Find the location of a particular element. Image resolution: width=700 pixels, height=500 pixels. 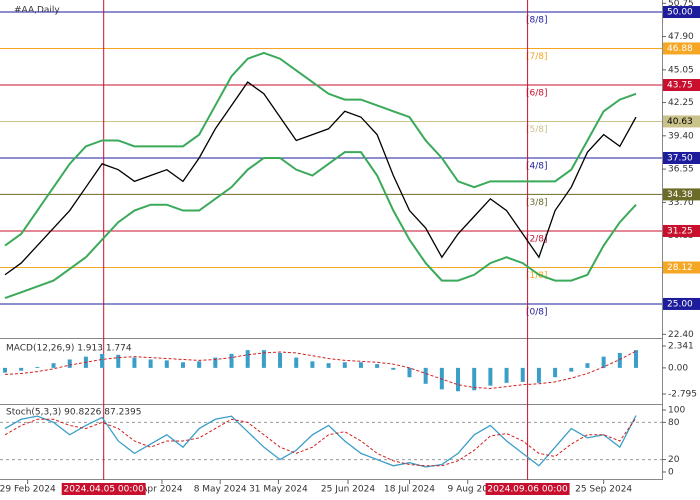

marker-label: 2024.04.05 00:00 is located at coordinates (104, 490).